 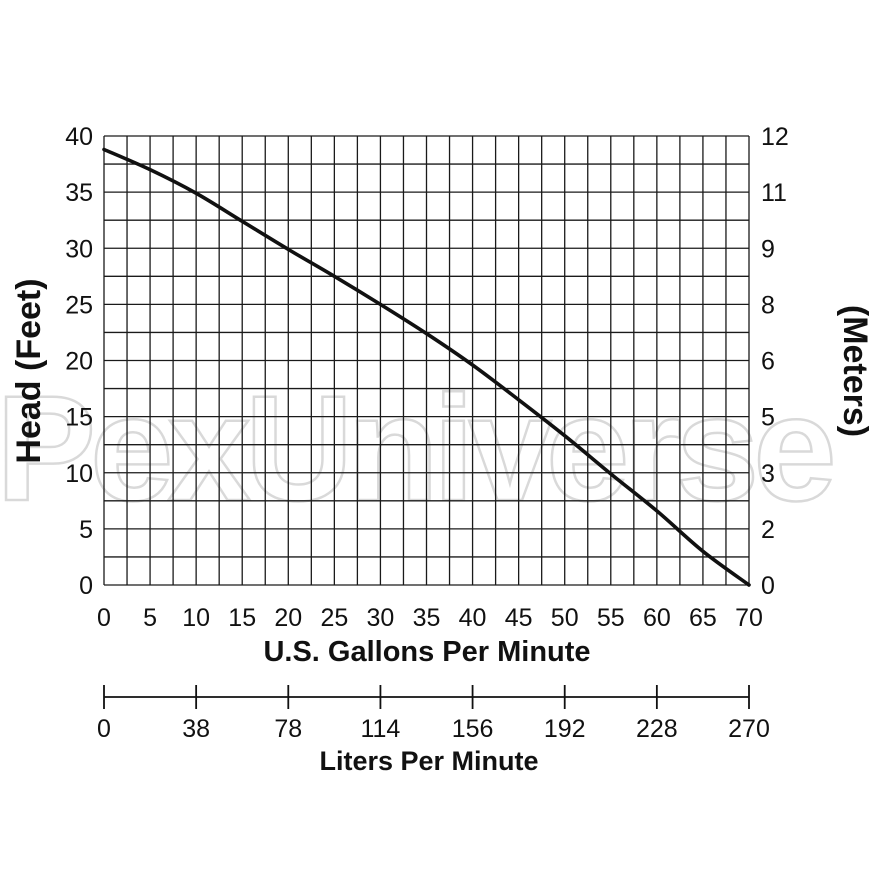 What do you see at coordinates (703, 618) in the screenshot?
I see `x-tick-label: 65` at bounding box center [703, 618].